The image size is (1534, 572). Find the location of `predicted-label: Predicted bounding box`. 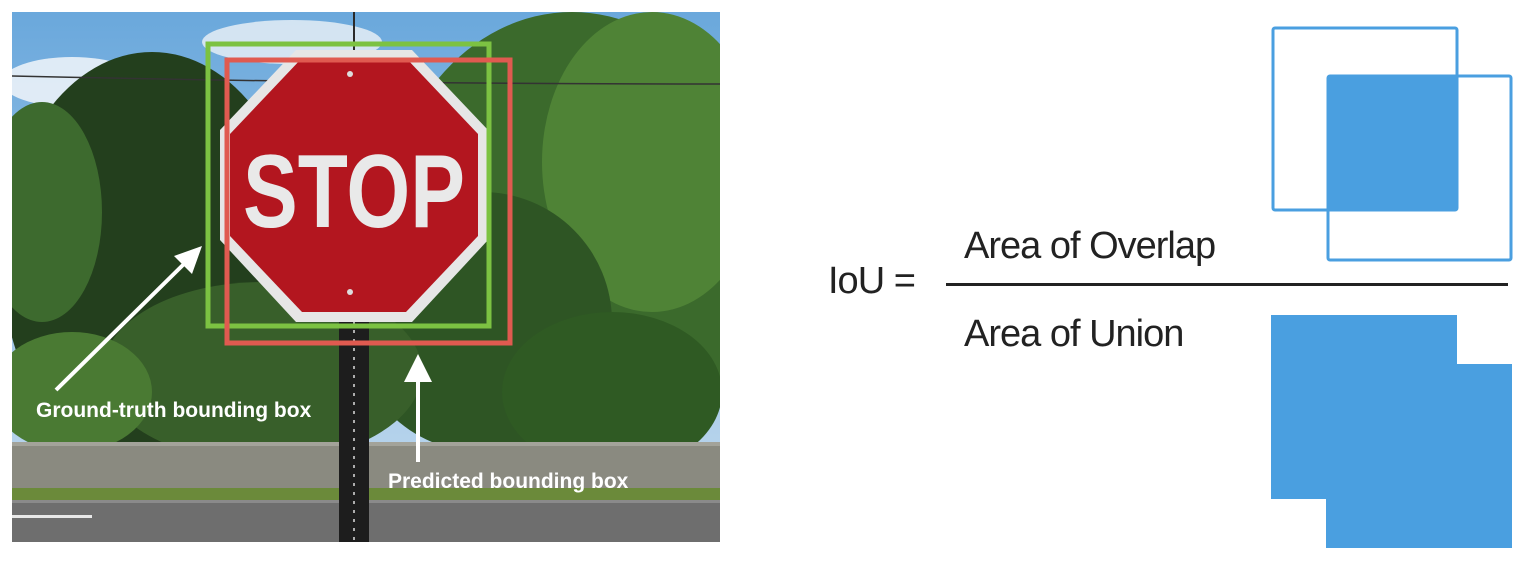

predicted-label: Predicted bounding box is located at coordinates (508, 481).